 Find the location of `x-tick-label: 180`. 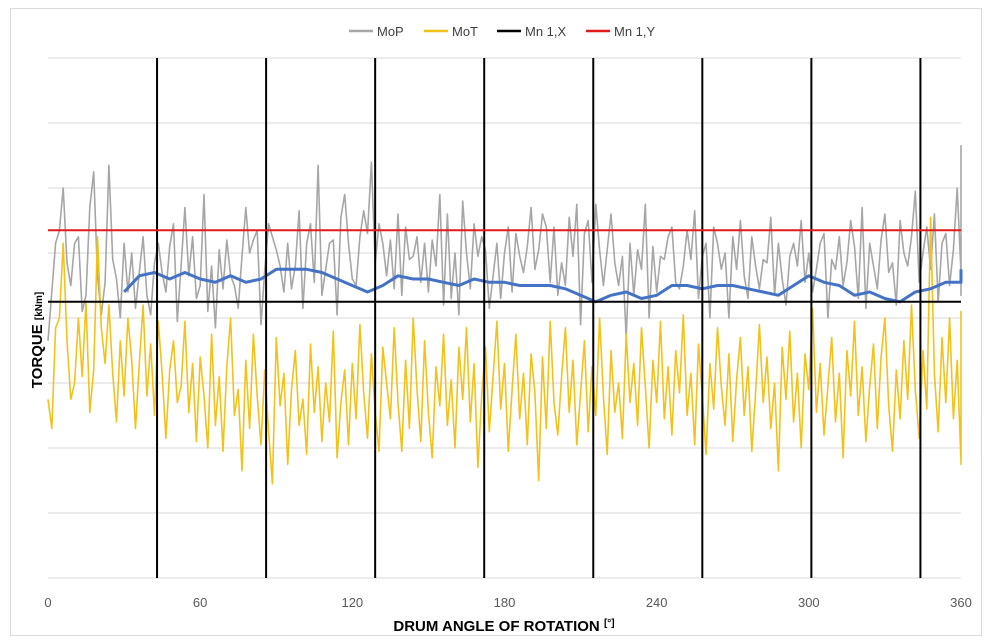

x-tick-label: 180 is located at coordinates (505, 602).